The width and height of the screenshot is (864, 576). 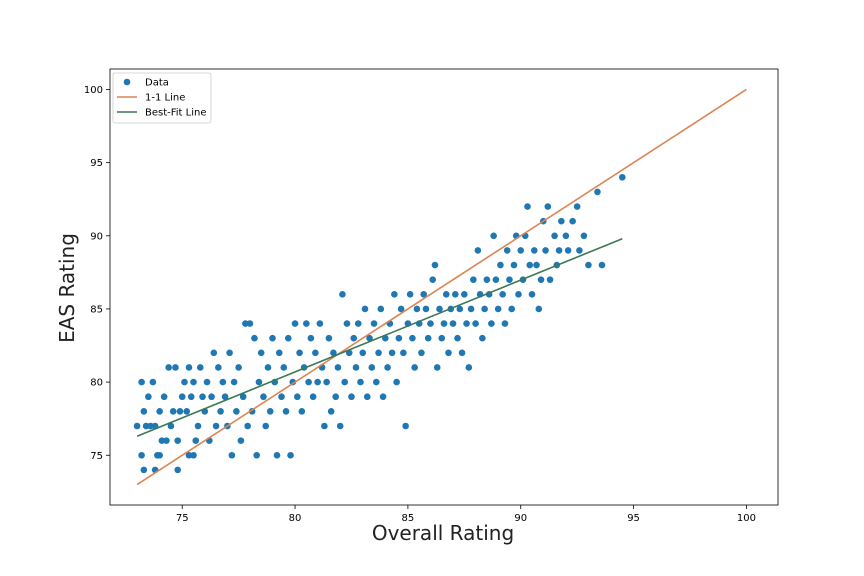 What do you see at coordinates (633, 518) in the screenshot?
I see `x-tick-label: 95` at bounding box center [633, 518].